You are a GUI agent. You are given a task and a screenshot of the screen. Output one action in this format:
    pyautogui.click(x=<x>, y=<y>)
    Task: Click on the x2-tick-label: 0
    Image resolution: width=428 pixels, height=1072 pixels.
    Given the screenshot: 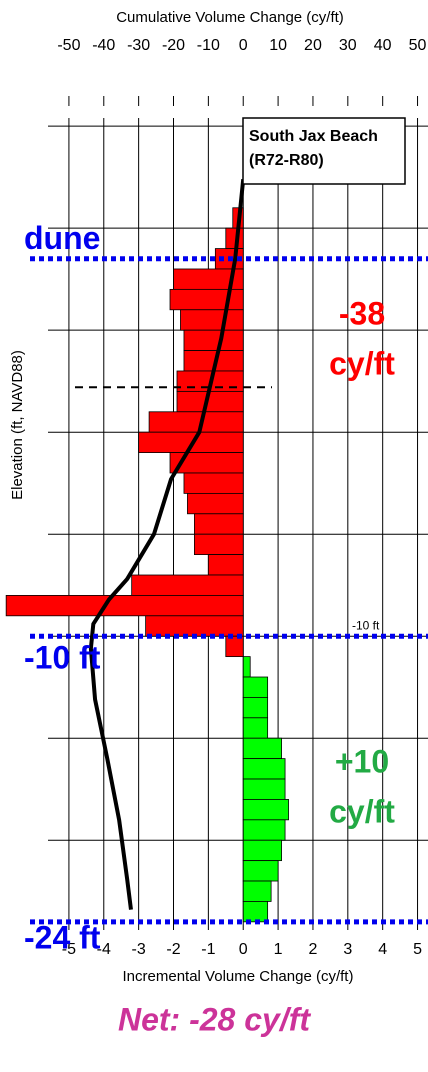 What is the action you would take?
    pyautogui.click(x=243, y=45)
    